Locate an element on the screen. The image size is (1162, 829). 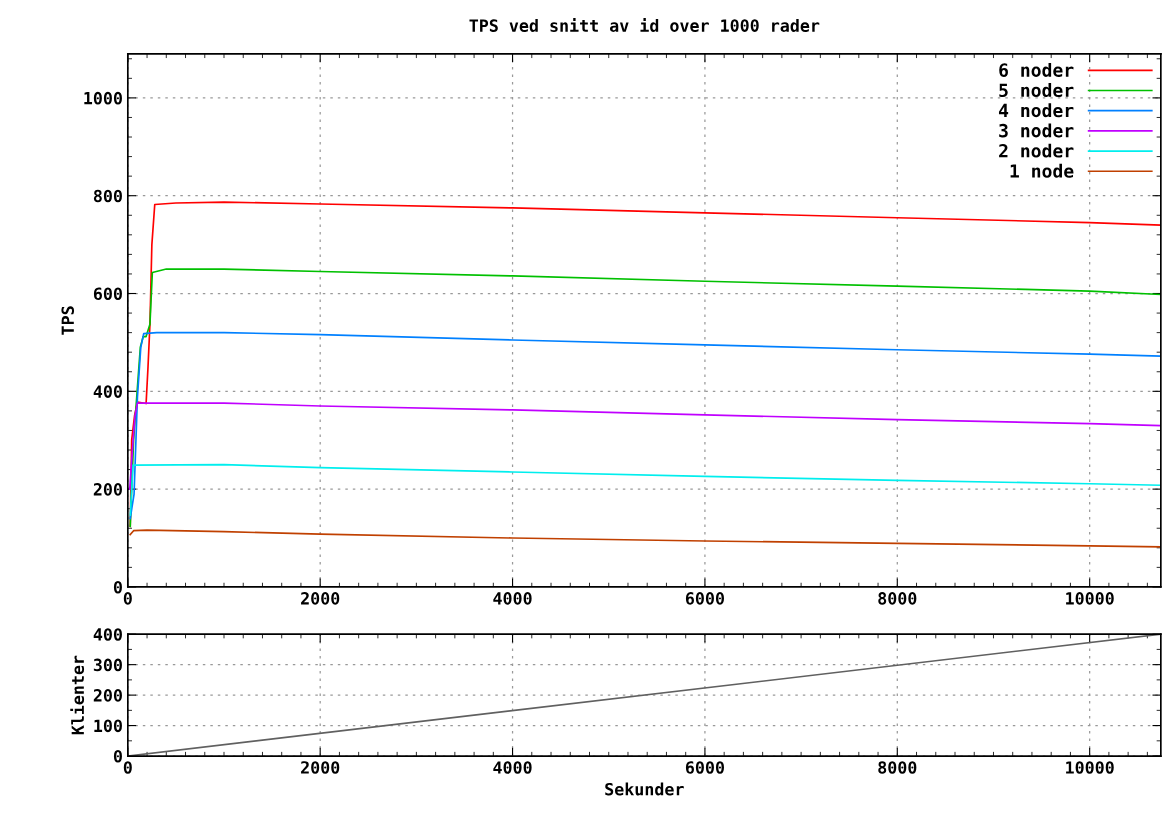
legend-label: 3 noder is located at coordinates (1036, 130).